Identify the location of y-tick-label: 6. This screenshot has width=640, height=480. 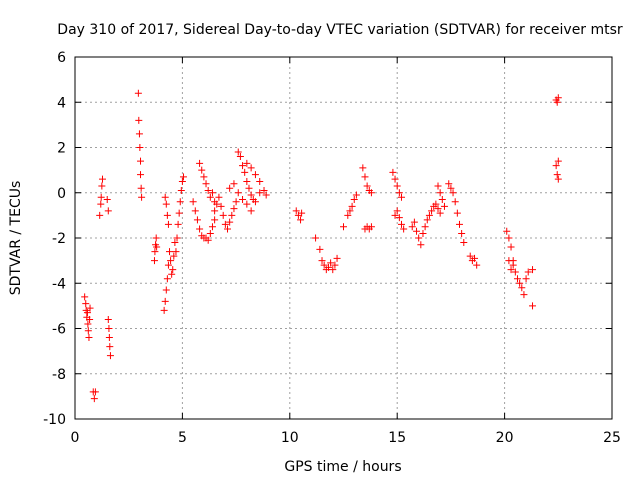
(61, 58).